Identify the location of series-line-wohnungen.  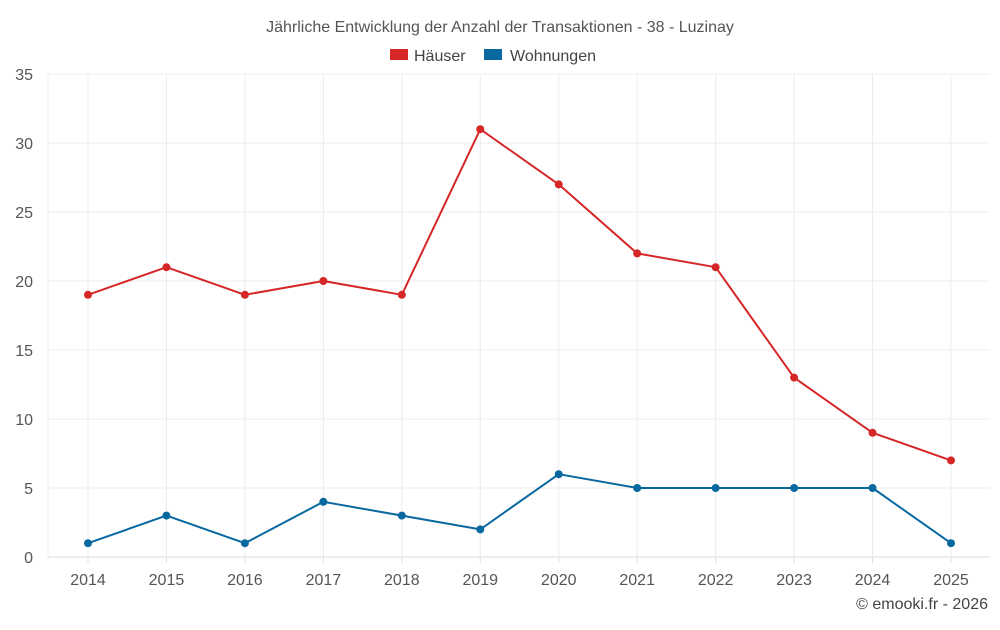
(519, 509).